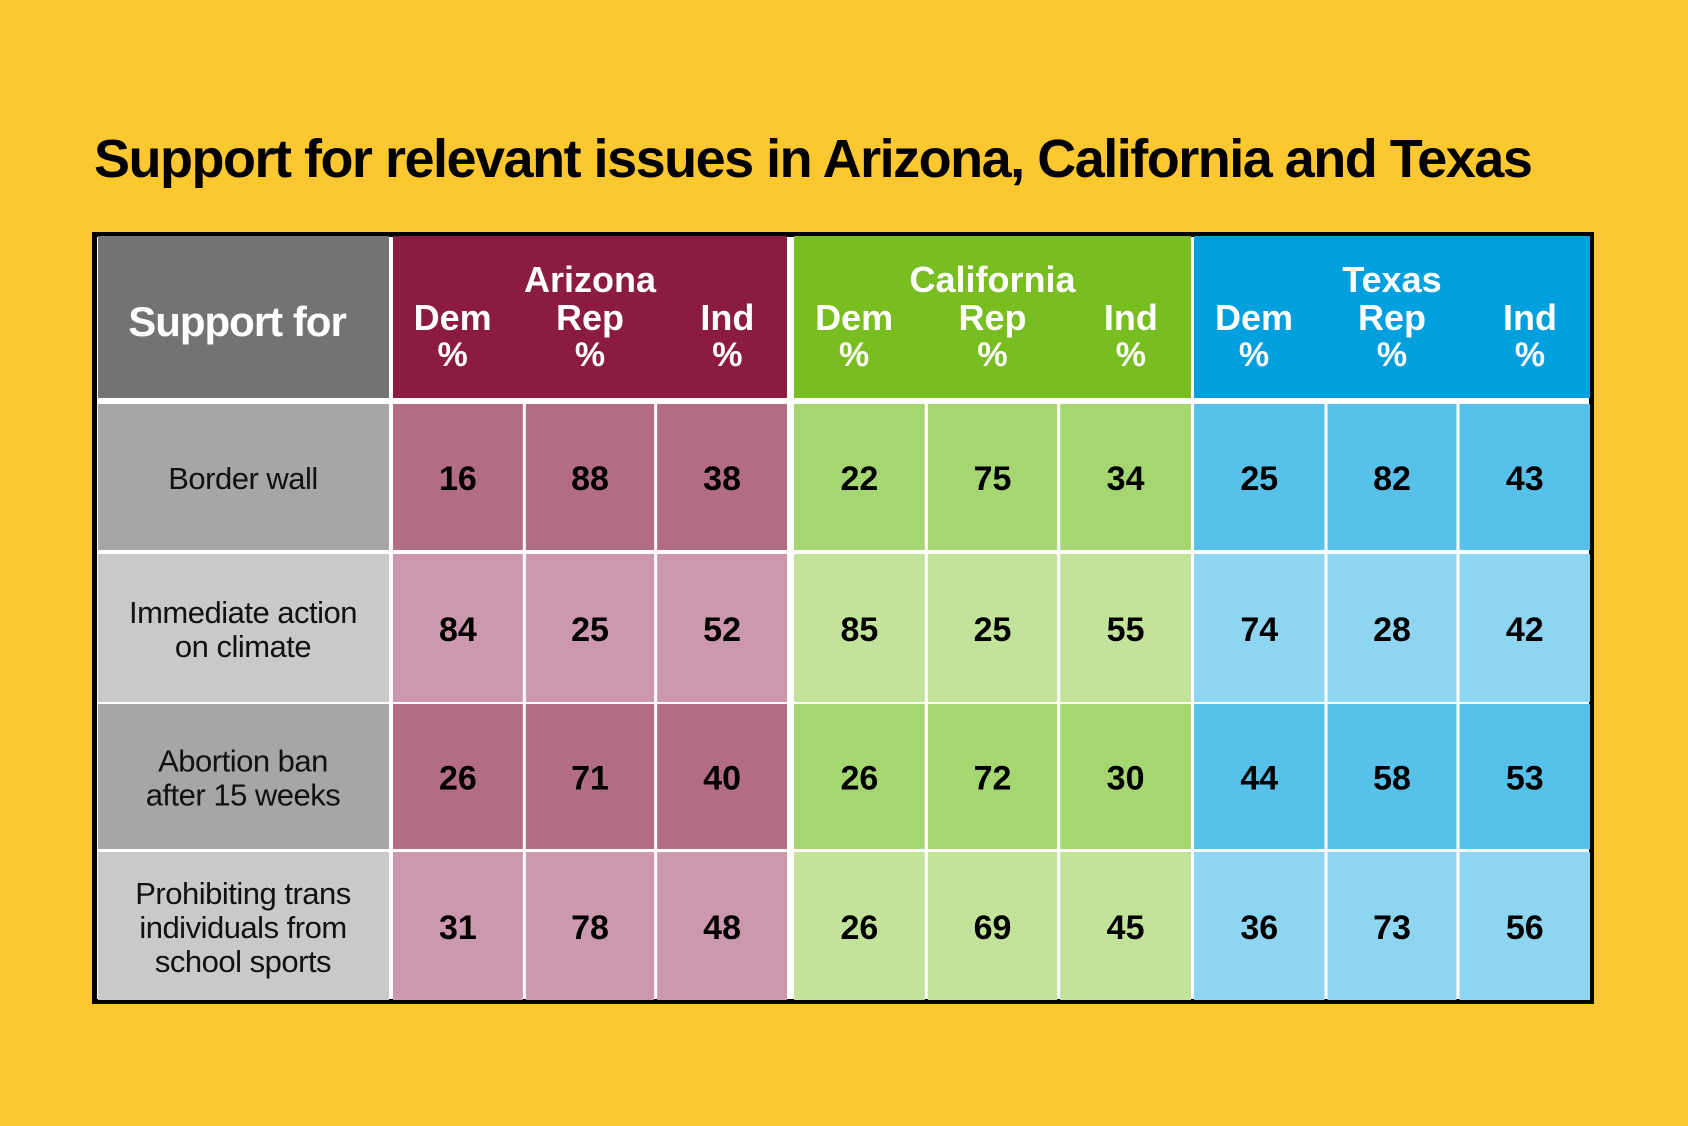 This screenshot has height=1126, width=1688. Describe the element at coordinates (590, 355) in the screenshot. I see `header-arizona-rep-unit: %` at that location.